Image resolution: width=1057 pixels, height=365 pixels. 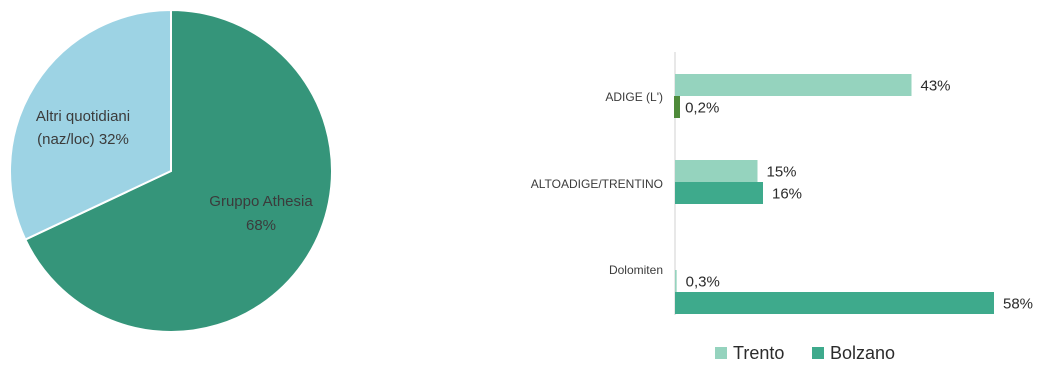 What do you see at coordinates (862, 353) in the screenshot?
I see `legend-label: Bolzano` at bounding box center [862, 353].